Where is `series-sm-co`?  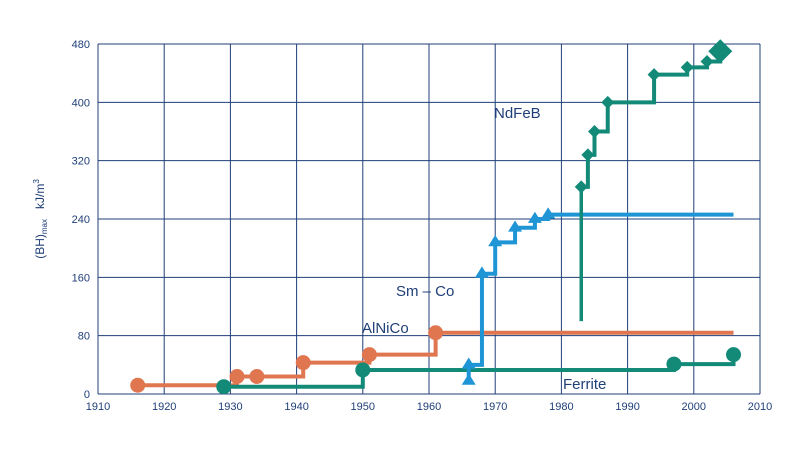 series-sm-co is located at coordinates (597, 296).